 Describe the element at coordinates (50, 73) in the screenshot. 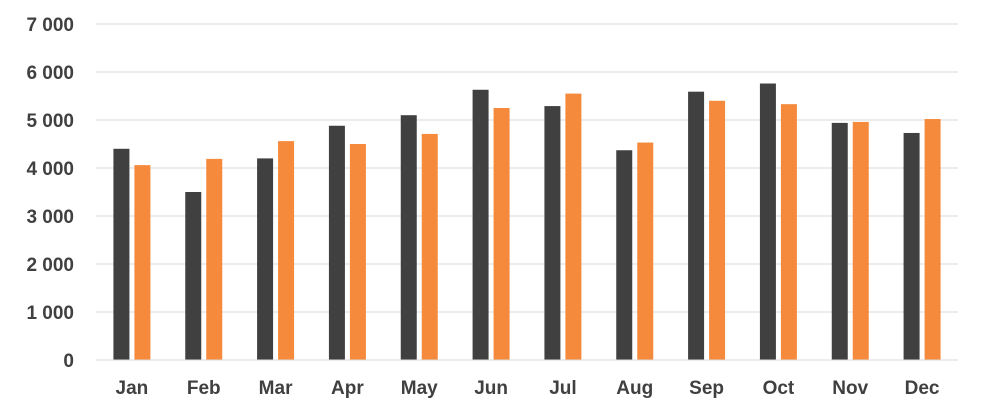

I see `y-tick-label: 6 000` at that location.